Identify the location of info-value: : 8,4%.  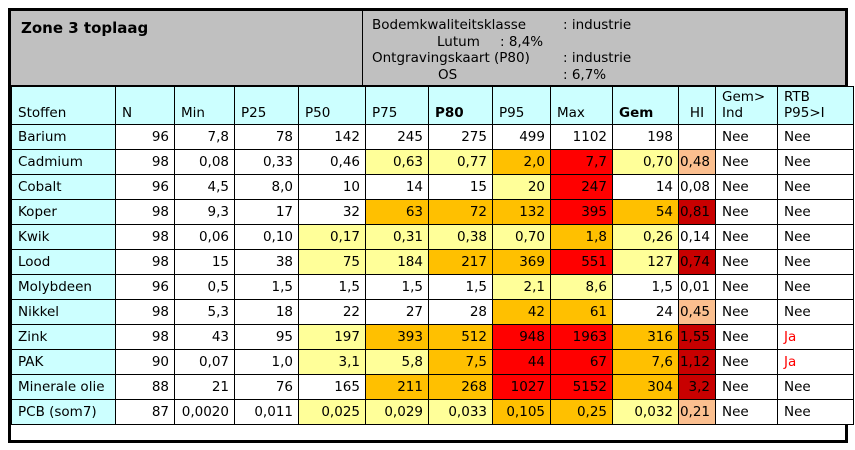
(522, 41).